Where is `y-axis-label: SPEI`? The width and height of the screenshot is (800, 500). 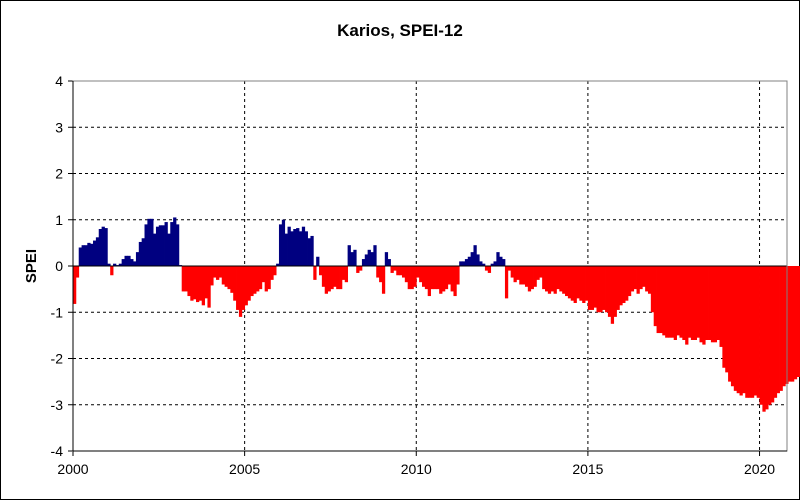
y-axis-label: SPEI is located at coordinates (31, 266).